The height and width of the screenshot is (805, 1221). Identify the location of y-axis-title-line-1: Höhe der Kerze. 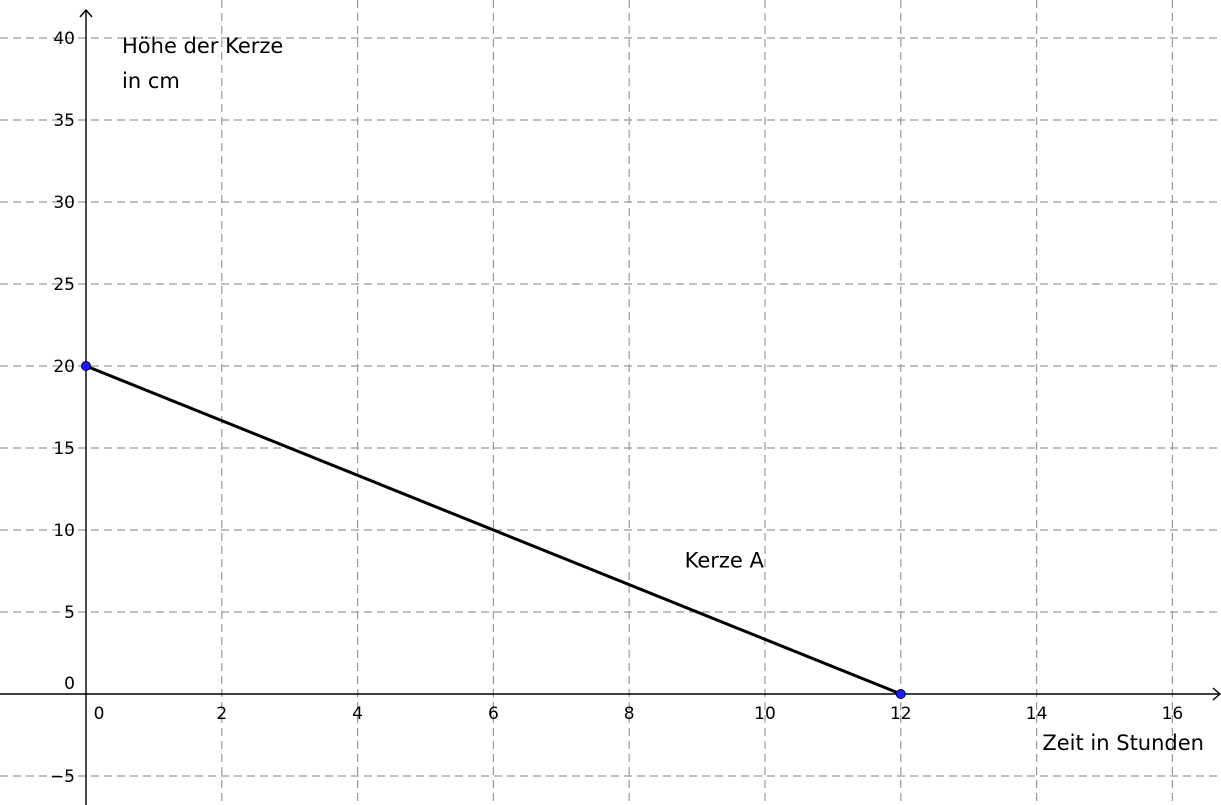
(202, 46).